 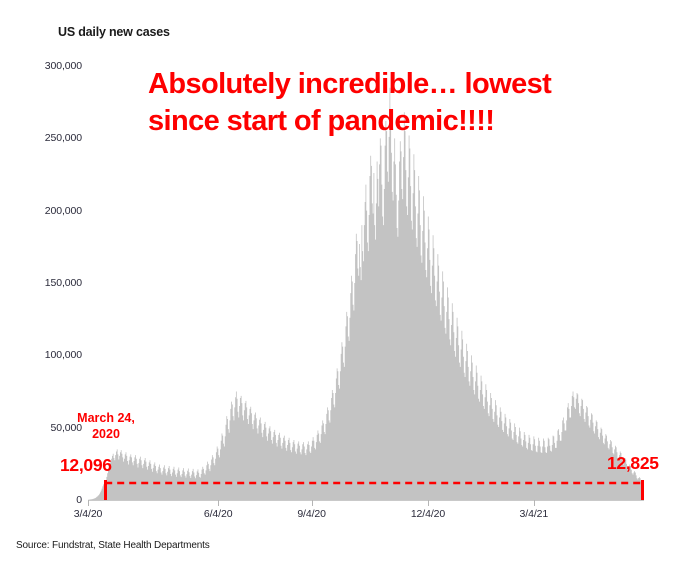 What do you see at coordinates (63, 210) in the screenshot?
I see `y-axis-tick-label: 200,000` at bounding box center [63, 210].